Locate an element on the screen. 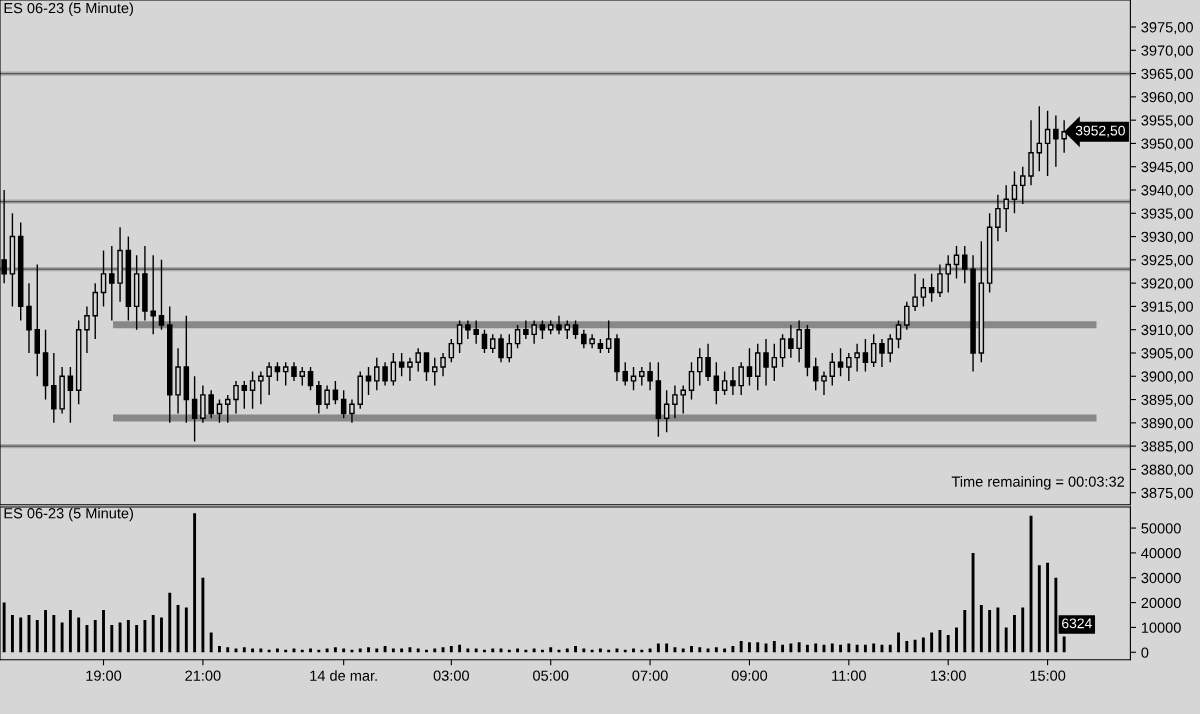 The width and height of the screenshot is (1200, 714). x-tick-label: 15:00 is located at coordinates (1048, 675).